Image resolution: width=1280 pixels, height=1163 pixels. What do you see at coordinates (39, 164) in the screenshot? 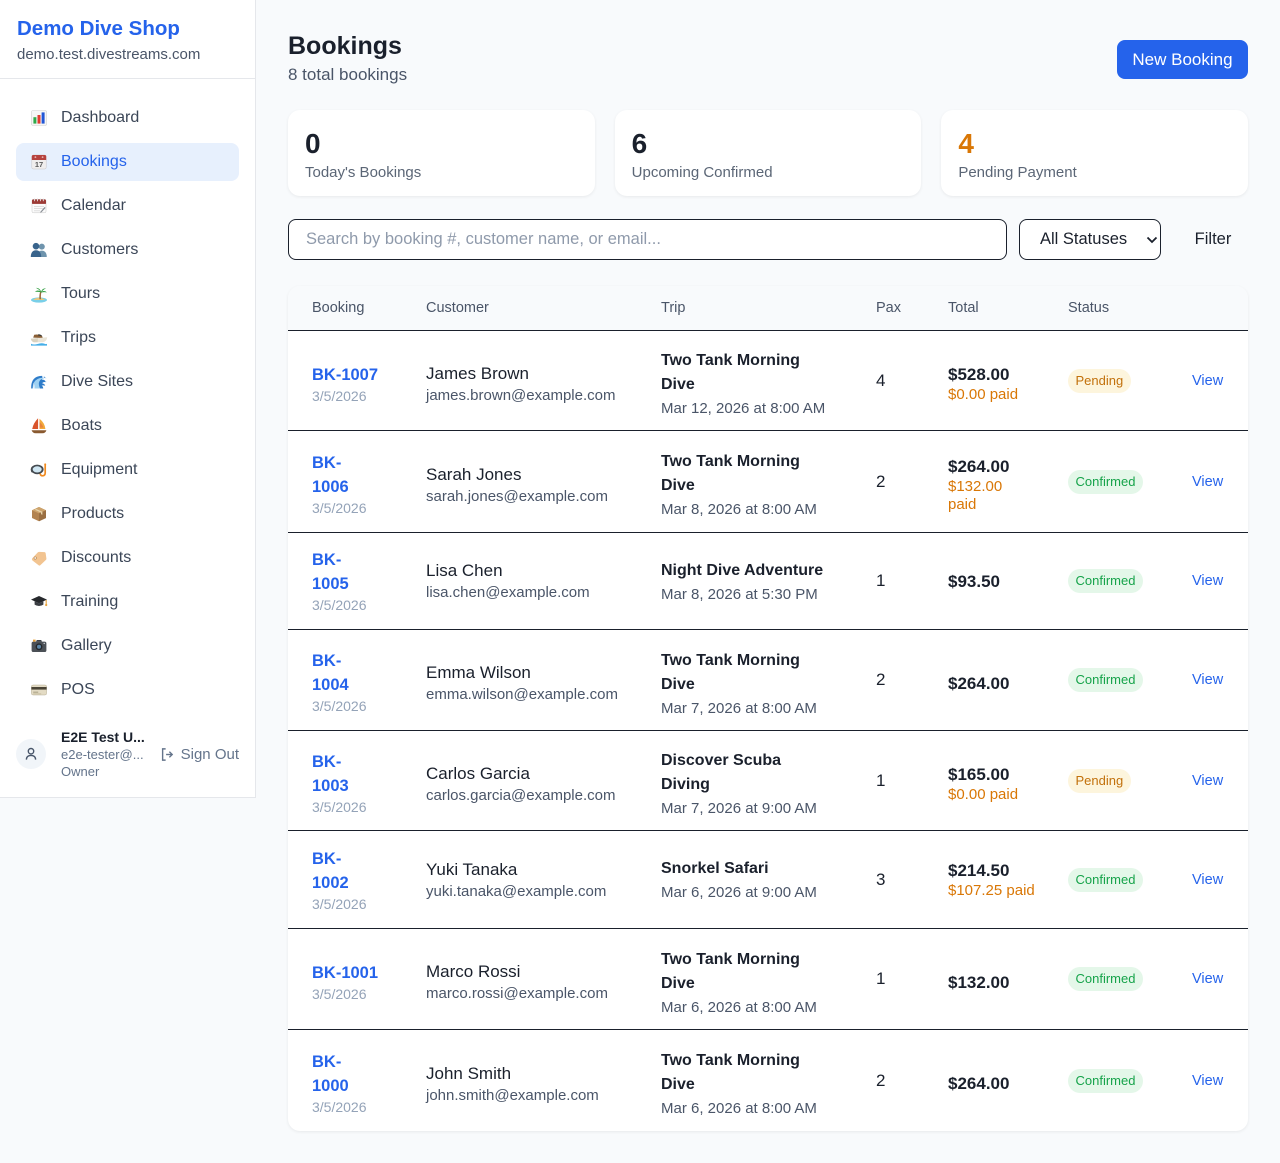
I see `svg-text: 17` at bounding box center [39, 164].